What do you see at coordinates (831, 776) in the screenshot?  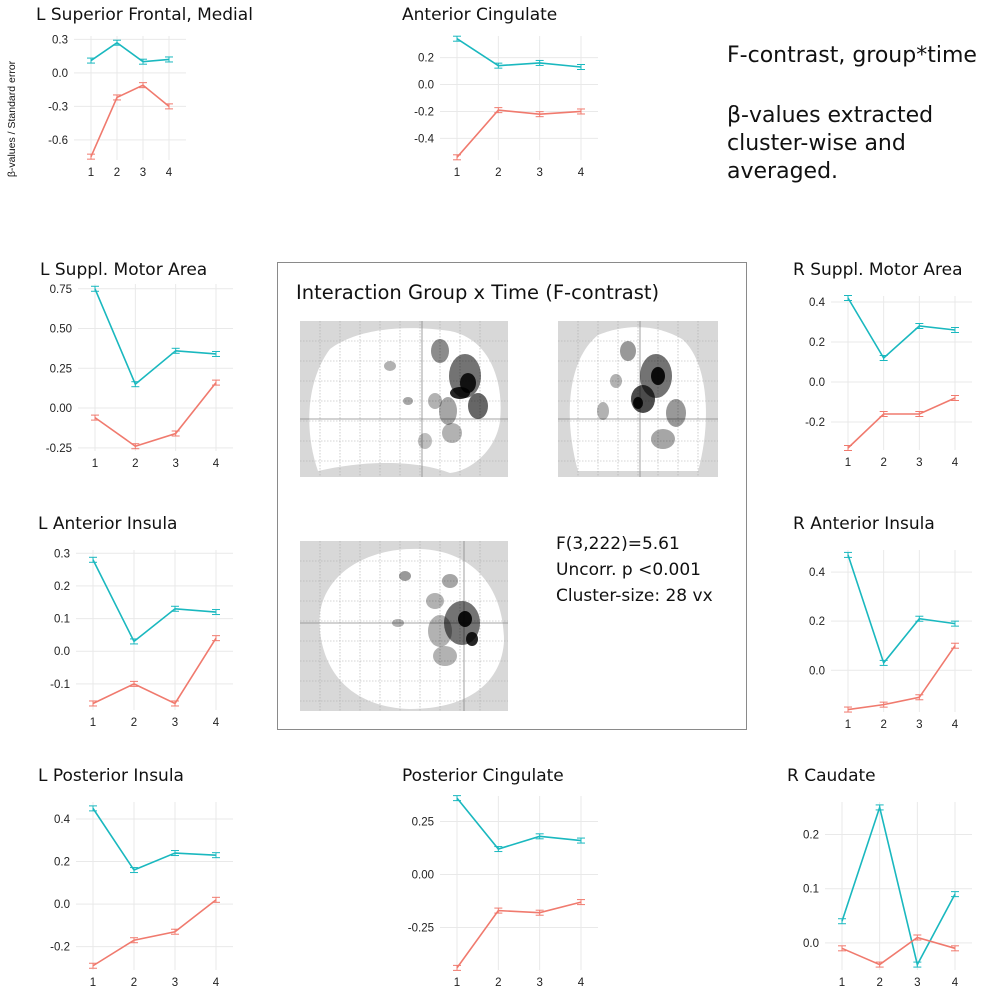 I see `chart-title: R Caudate` at bounding box center [831, 776].